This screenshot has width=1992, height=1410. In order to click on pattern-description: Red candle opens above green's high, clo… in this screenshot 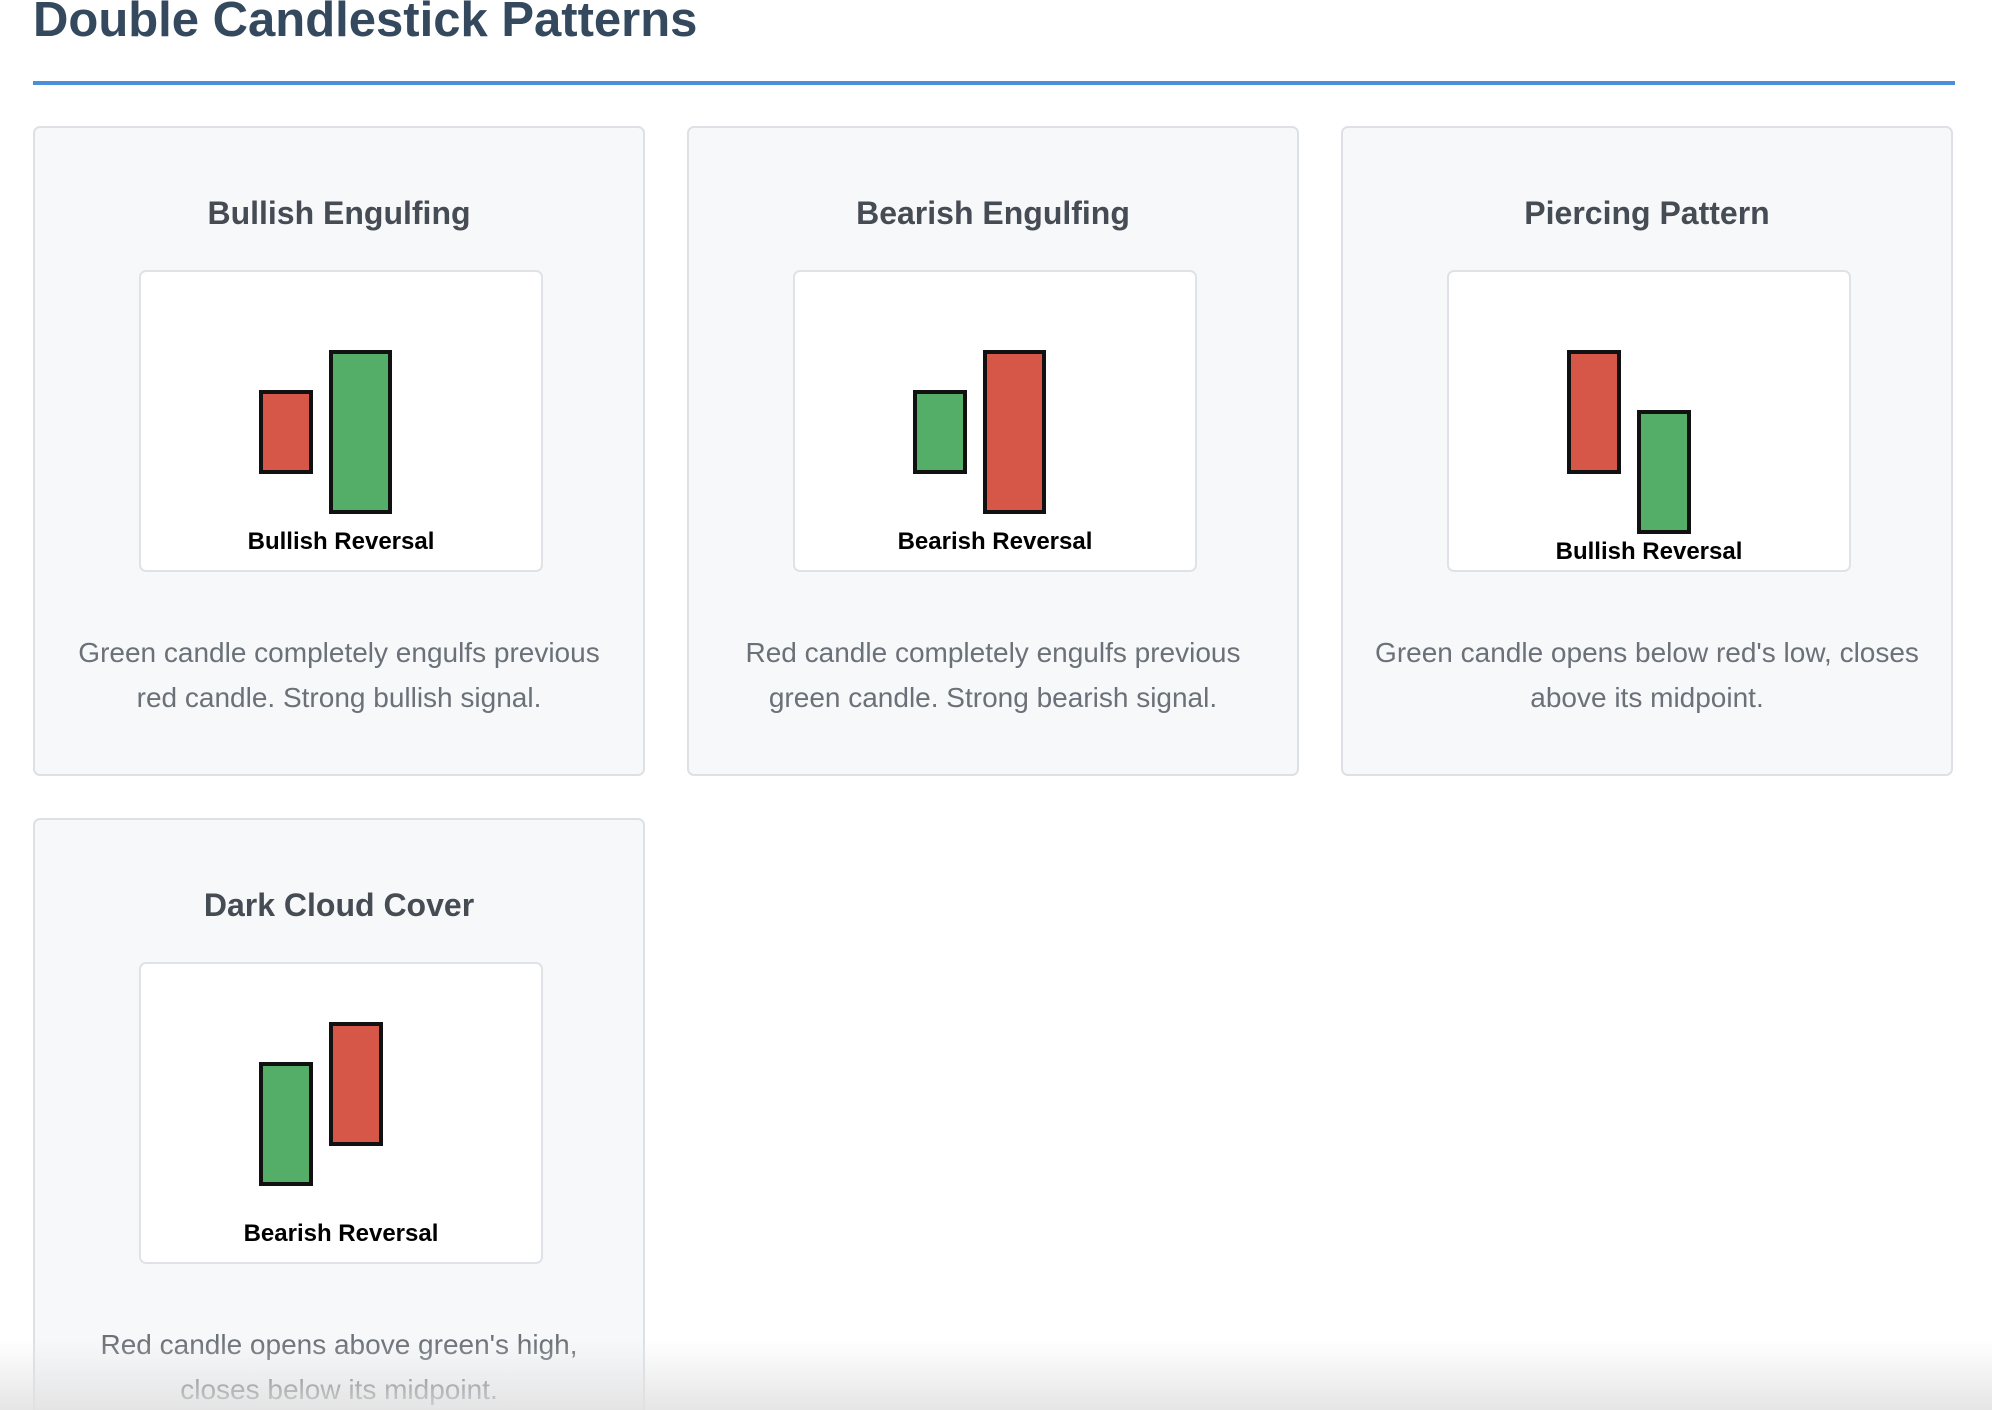, I will do `click(339, 1367)`.